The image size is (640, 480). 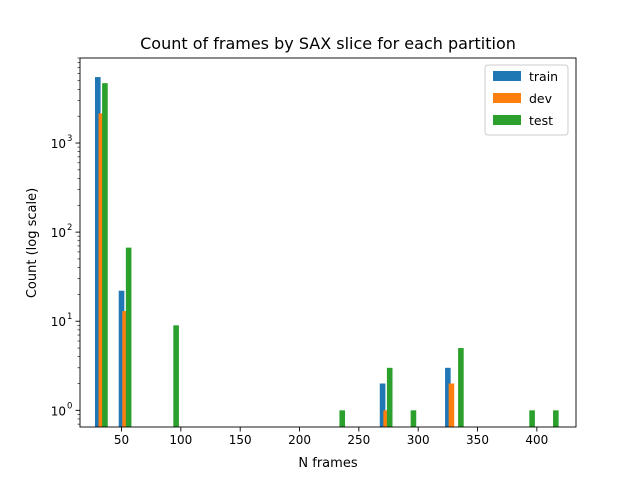 I want to click on y-axis-label: Count (log scale), so click(x=32, y=243).